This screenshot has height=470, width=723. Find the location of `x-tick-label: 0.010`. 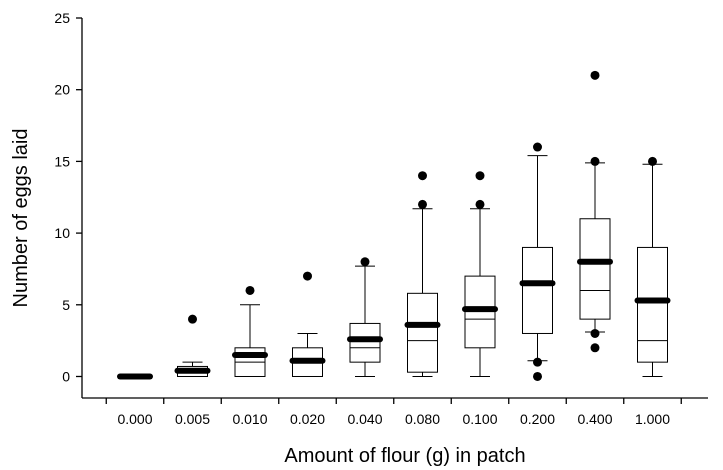

x-tick-label: 0.010 is located at coordinates (249, 419).